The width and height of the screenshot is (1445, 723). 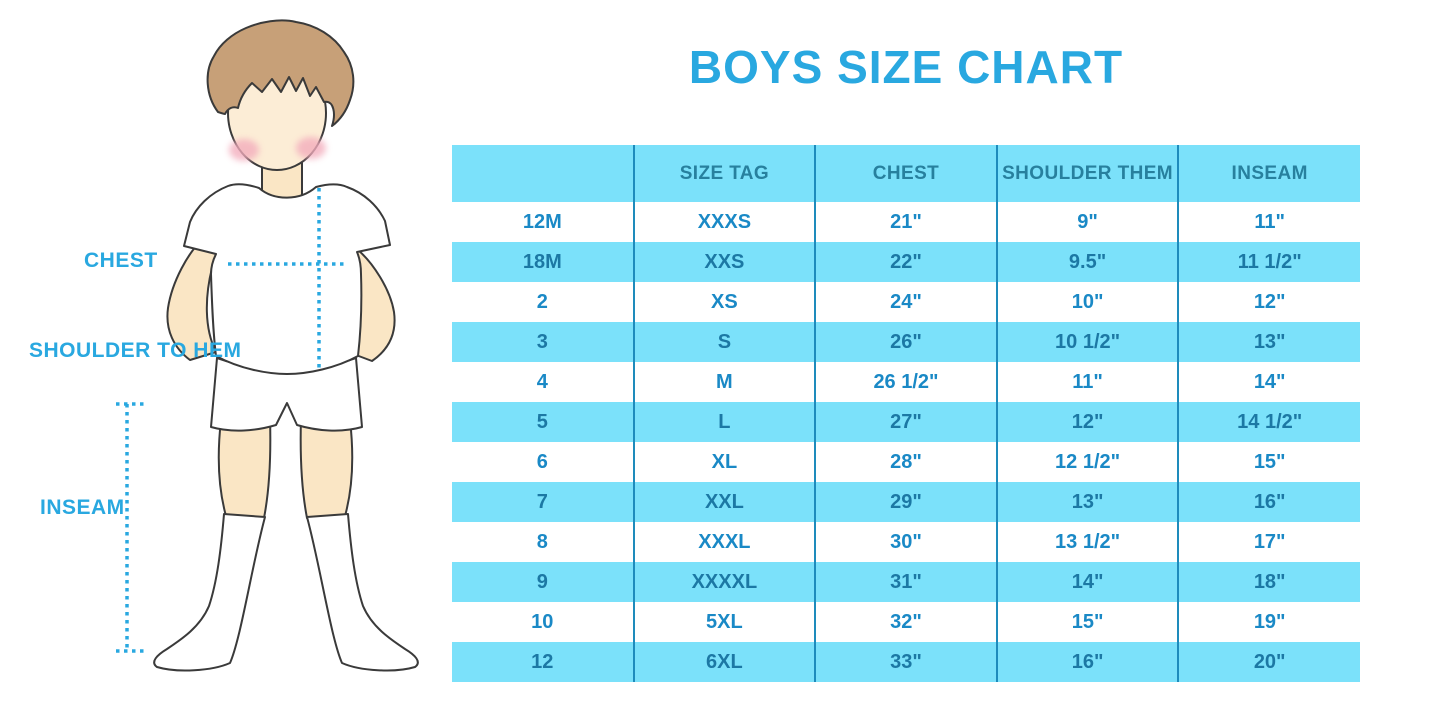 I want to click on table-cell: XXXL, so click(x=725, y=542).